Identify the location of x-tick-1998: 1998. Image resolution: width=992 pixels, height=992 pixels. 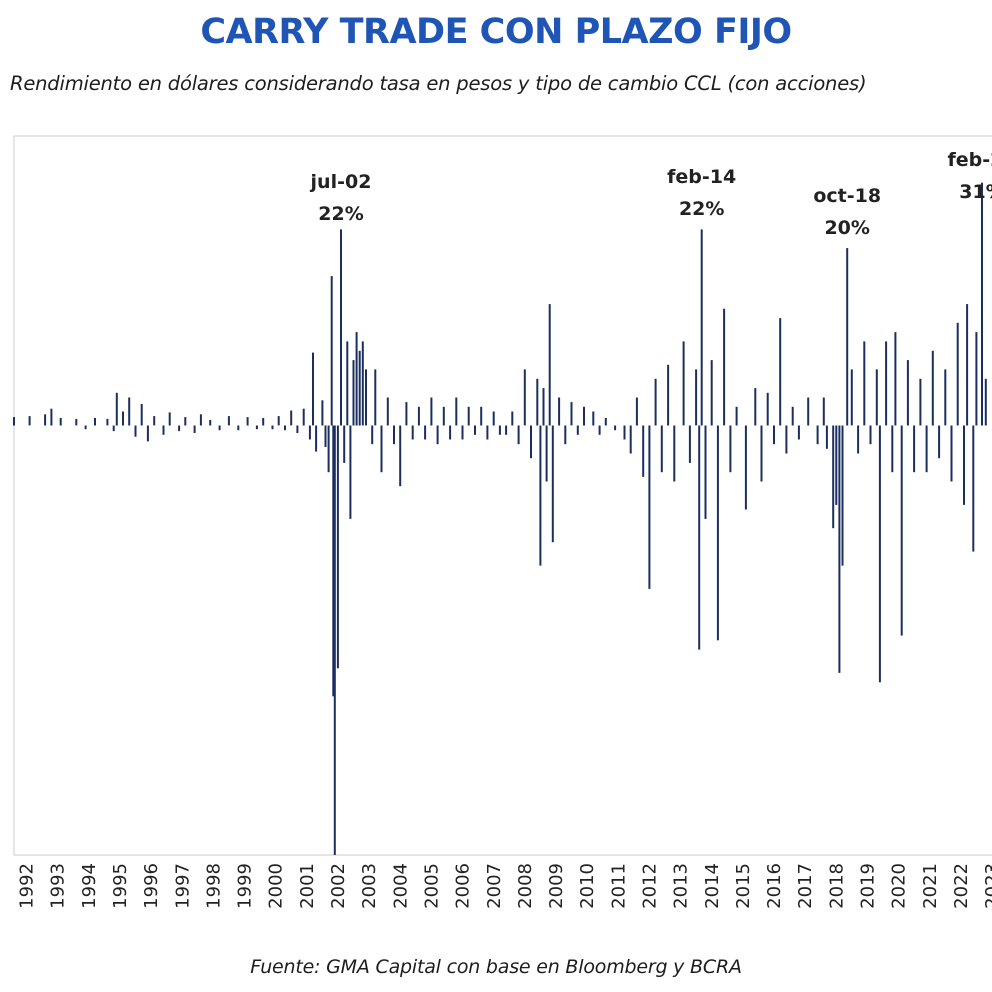
(214, 886).